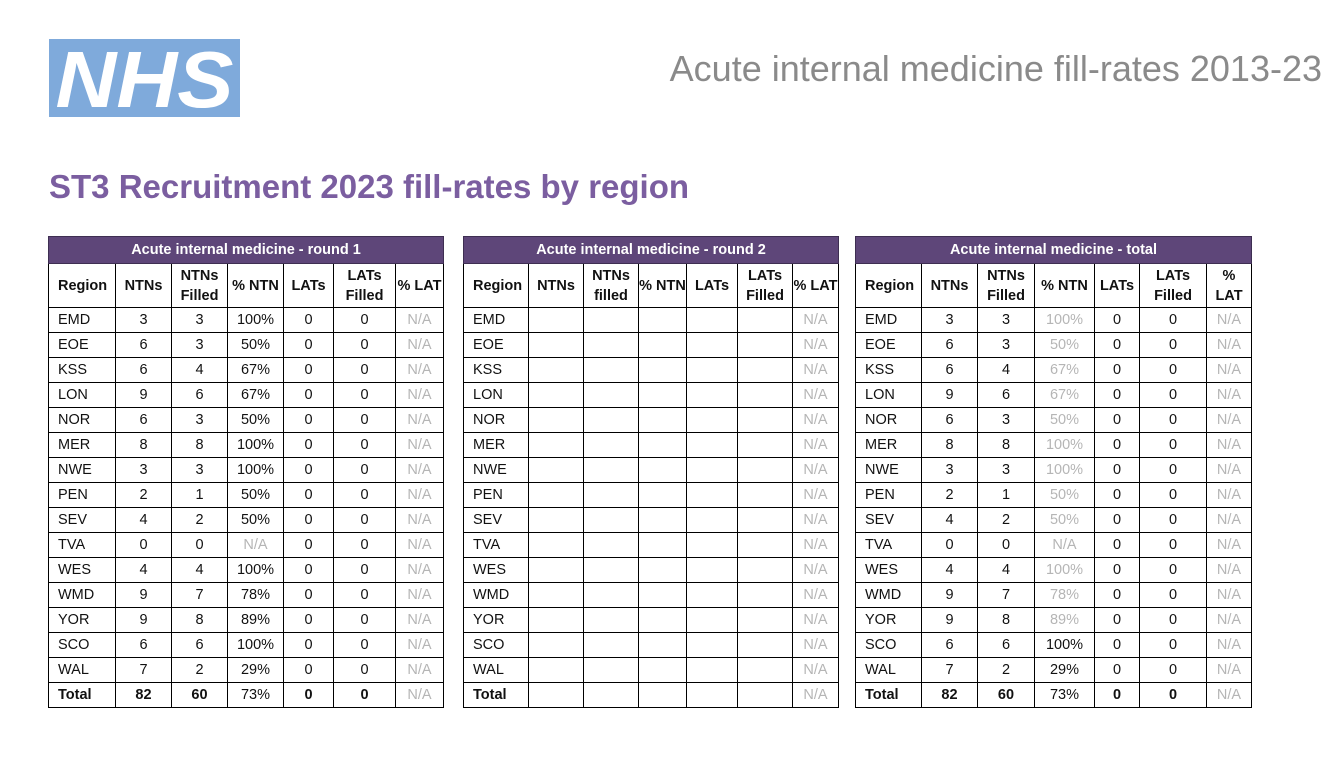 This screenshot has width=1342, height=777. Describe the element at coordinates (1064, 670) in the screenshot. I see `cell-pct-ntn: 29%` at that location.